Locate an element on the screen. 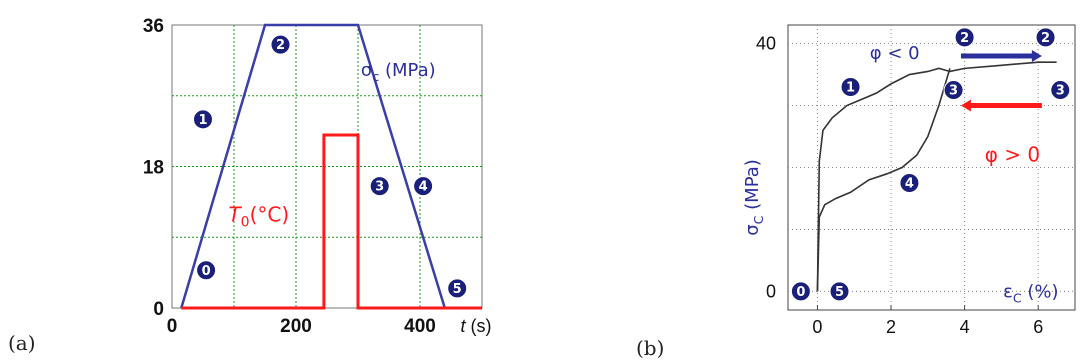  x-axis-label-a: t (s) is located at coordinates (475, 326).